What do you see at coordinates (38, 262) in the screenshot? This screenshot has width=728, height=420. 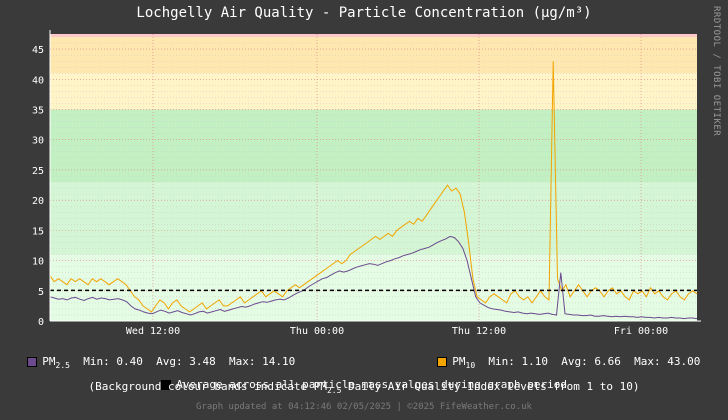 I see `y-tick-label: 10` at bounding box center [38, 262].